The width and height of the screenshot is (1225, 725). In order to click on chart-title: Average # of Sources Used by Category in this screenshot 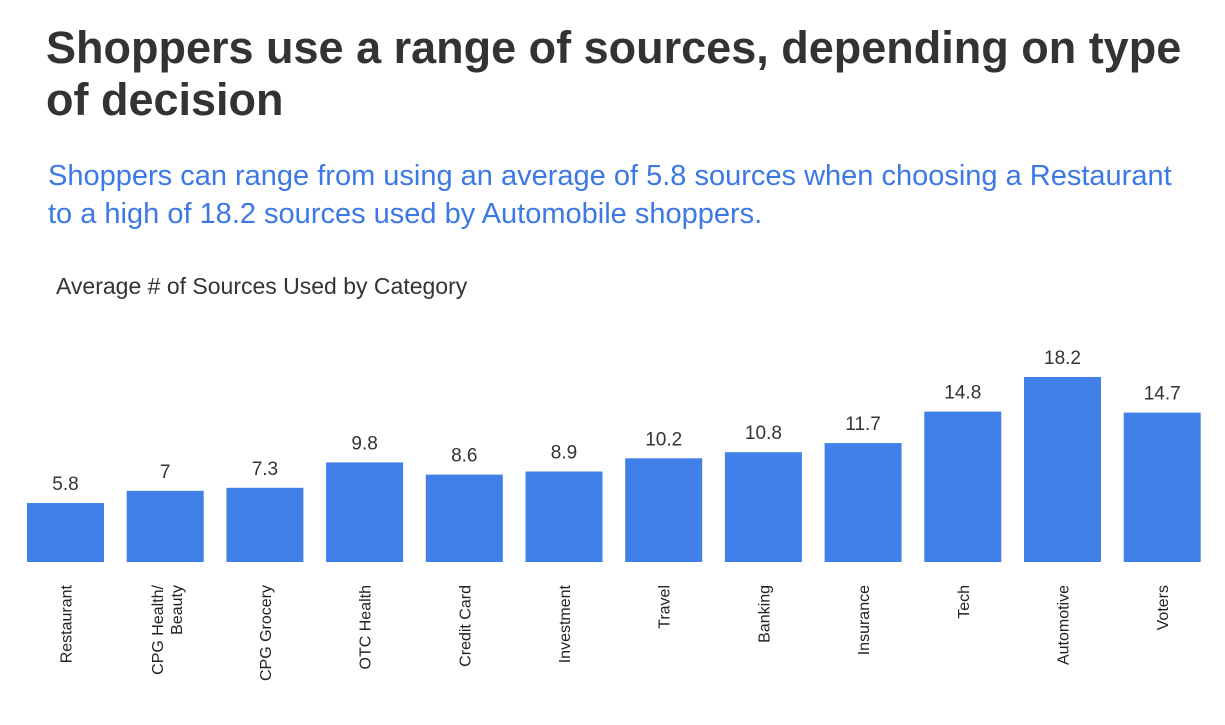, I will do `click(262, 286)`.